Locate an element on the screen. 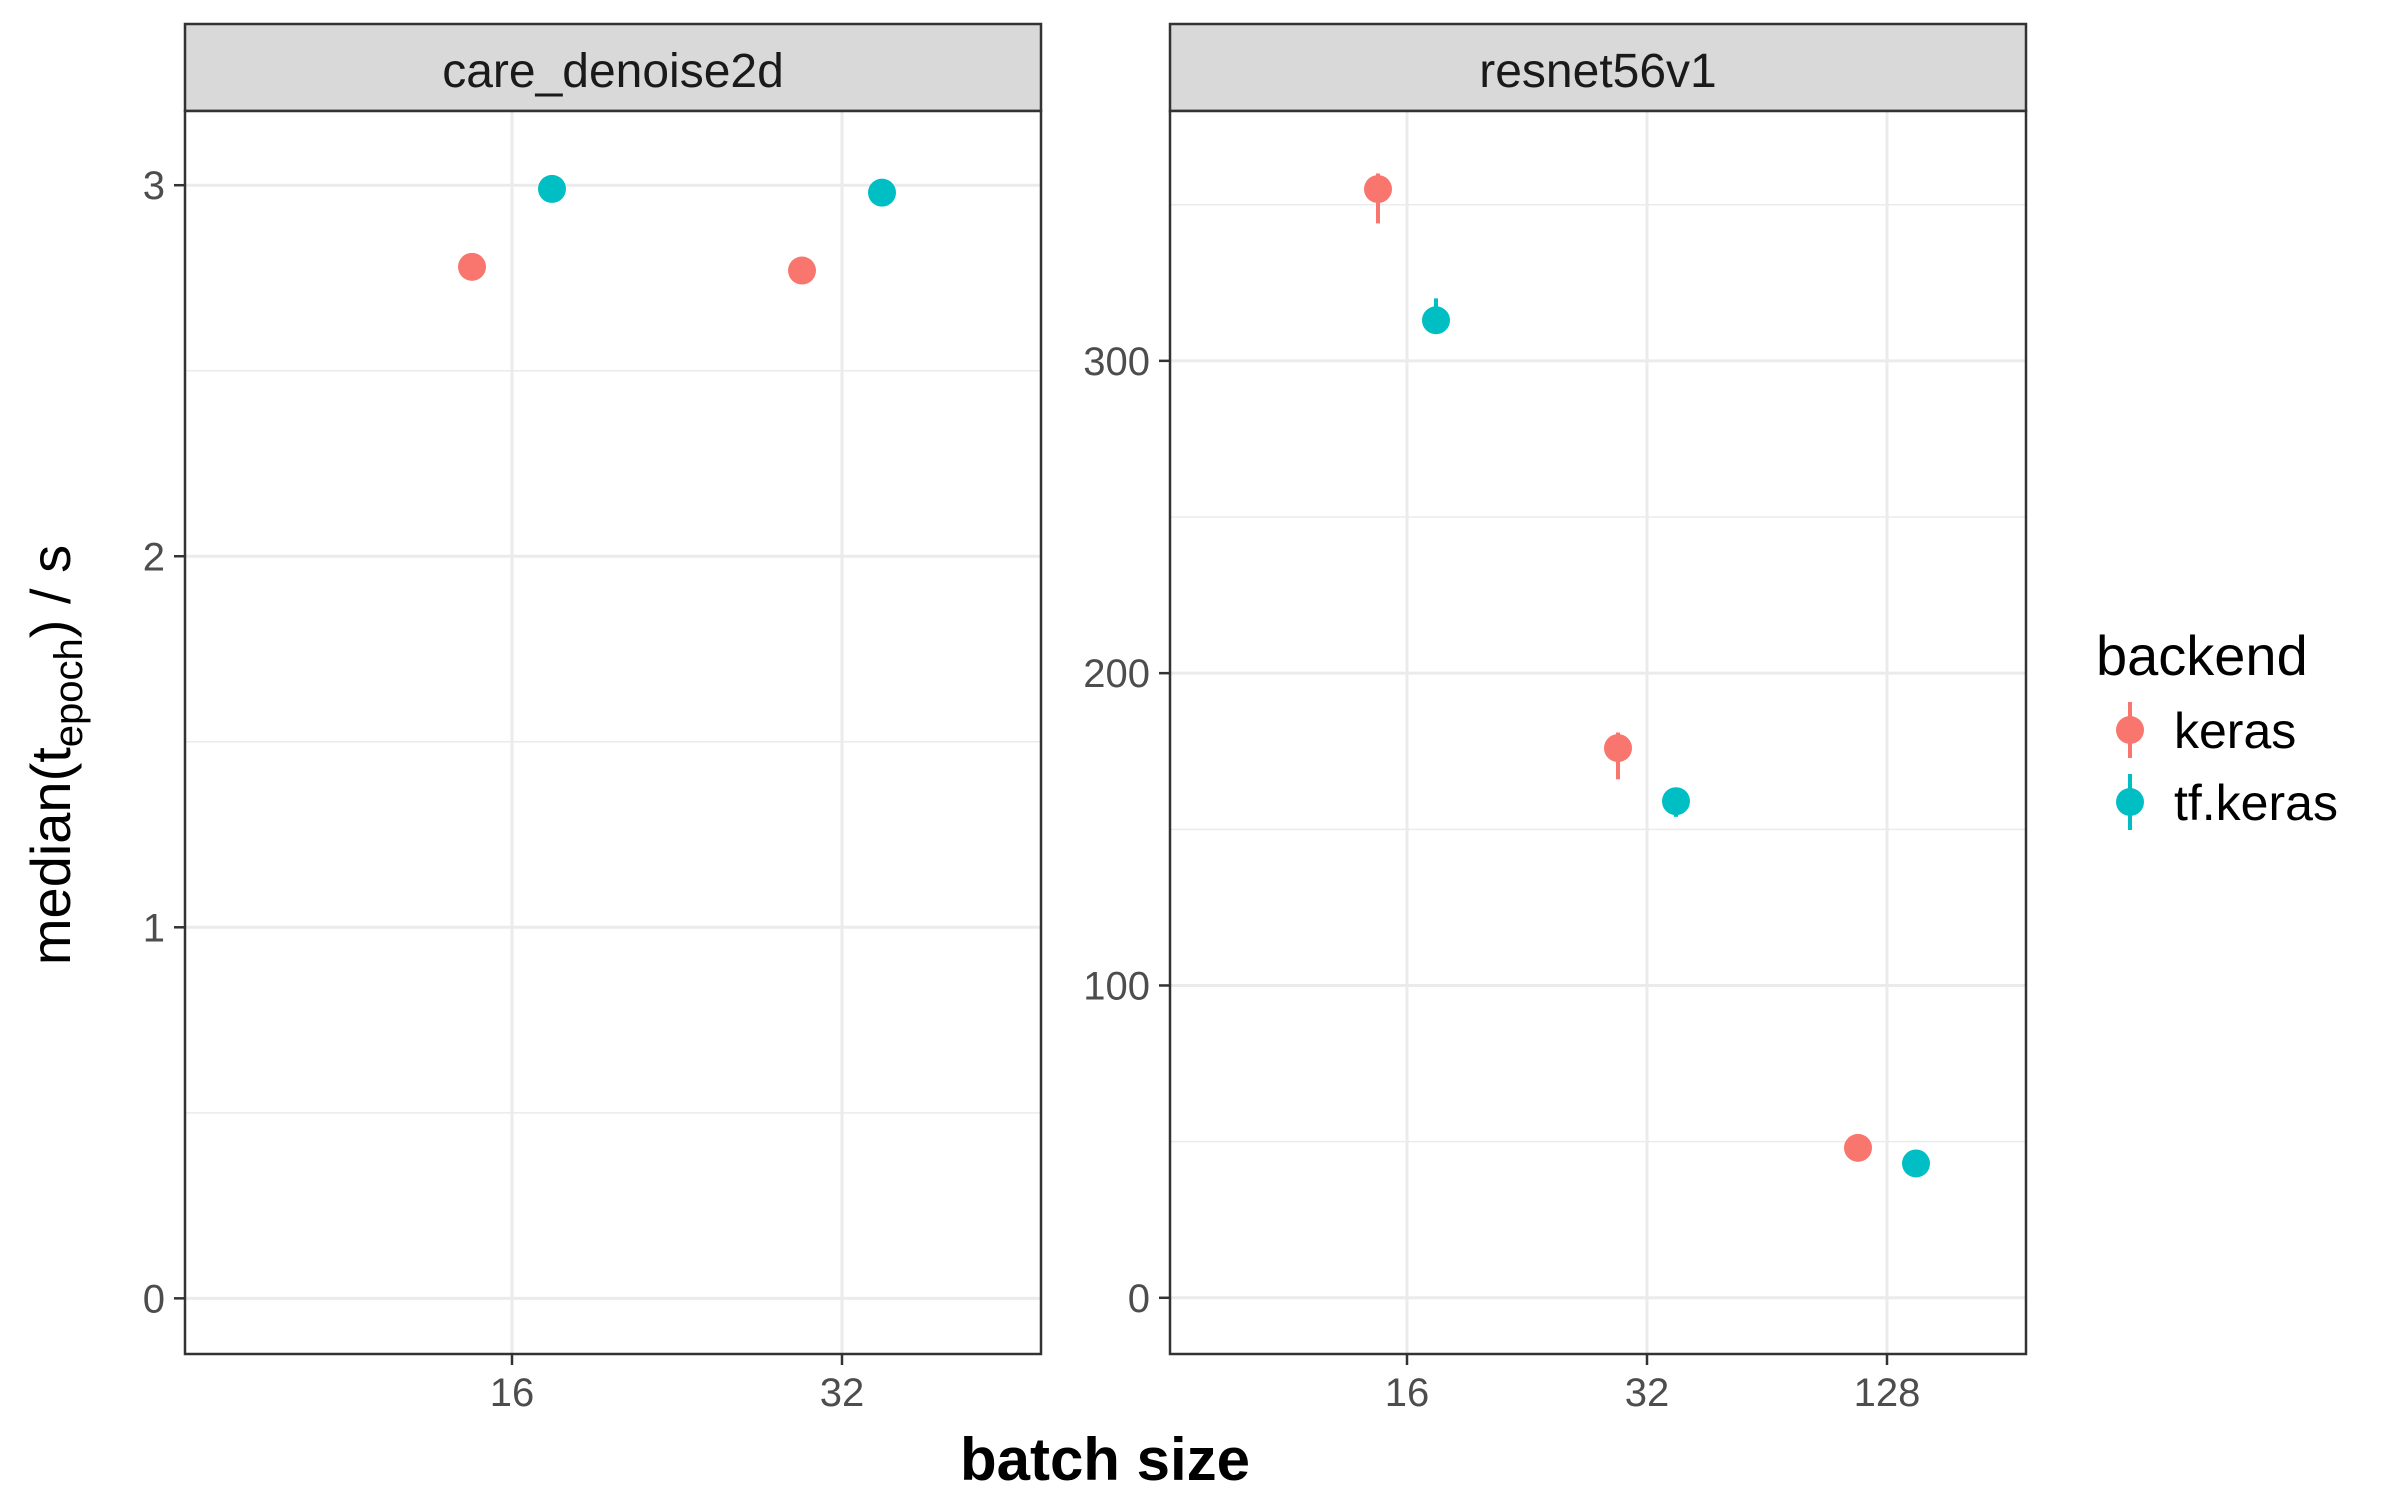 This screenshot has width=2400, height=1499. y-tick-label: 3 is located at coordinates (154, 186).